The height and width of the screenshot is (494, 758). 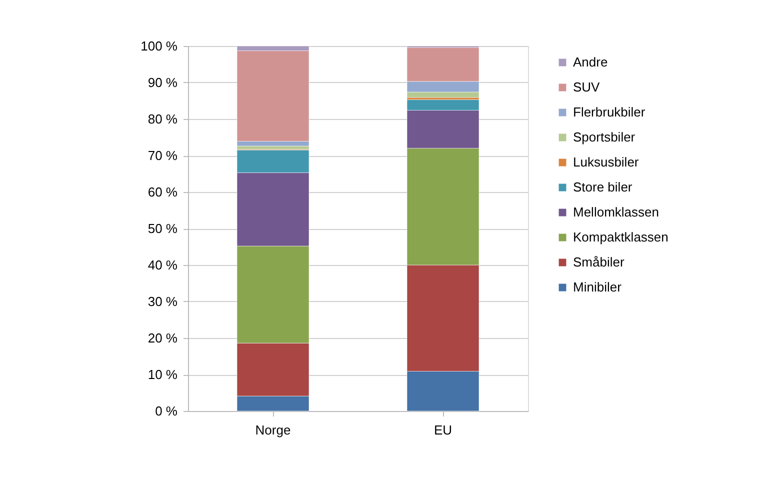 What do you see at coordinates (443, 430) in the screenshot?
I see `x-tick-label: EU` at bounding box center [443, 430].